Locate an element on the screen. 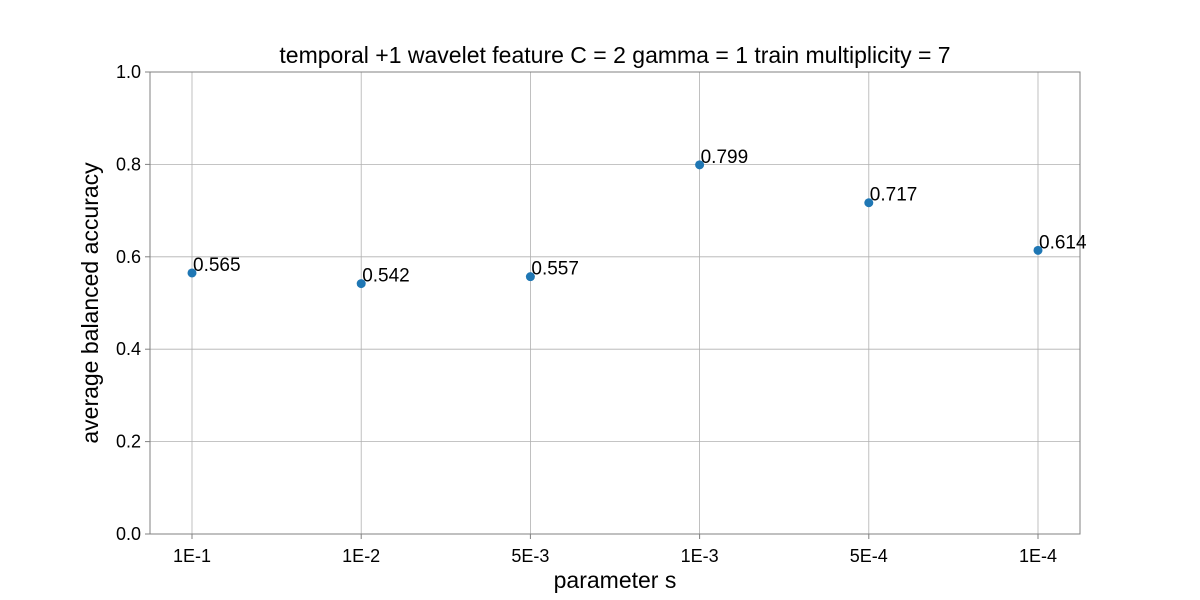 The height and width of the screenshot is (600, 1200). data-value-label: 0.799 is located at coordinates (725, 157).